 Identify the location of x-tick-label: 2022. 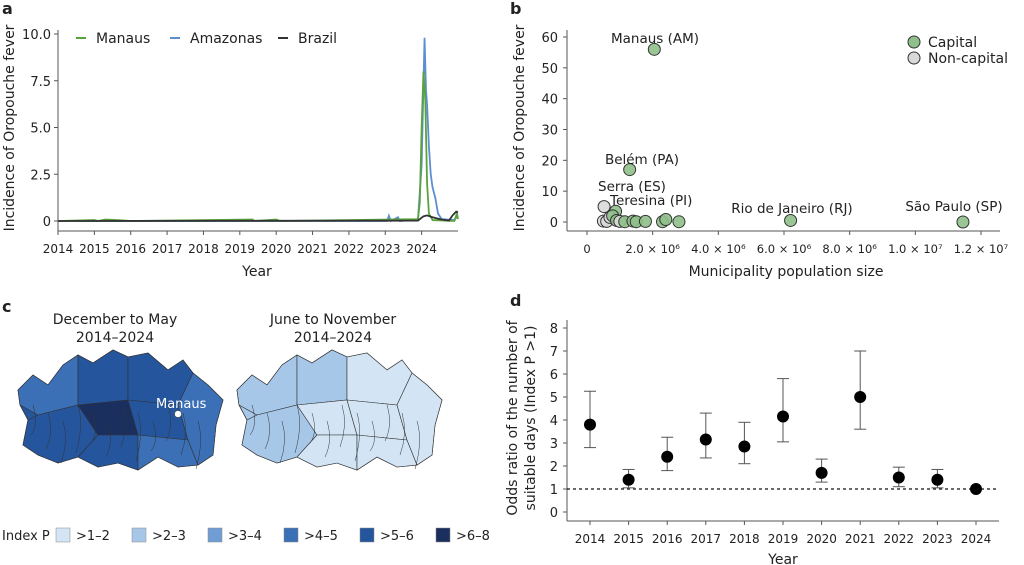
(899, 539).